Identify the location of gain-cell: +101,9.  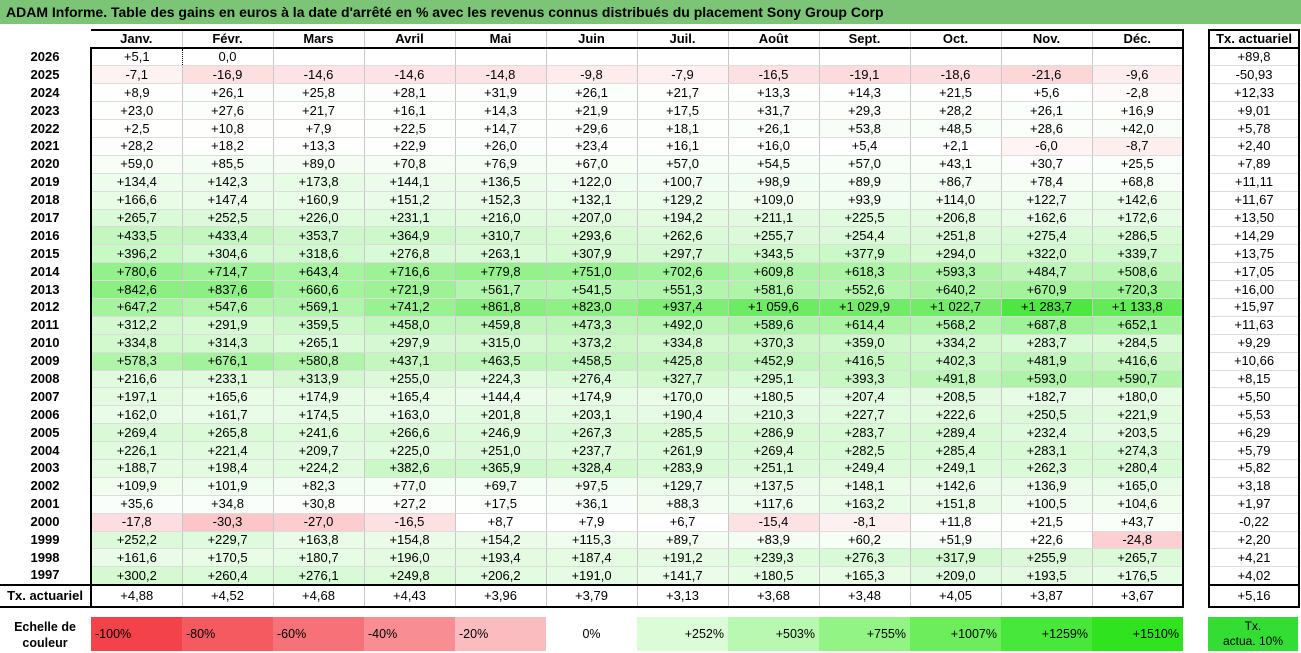
(228, 486).